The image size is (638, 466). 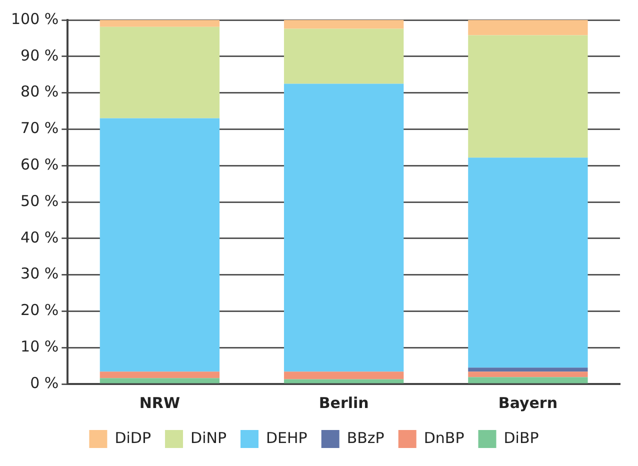 I want to click on legend-label: DiNP, so click(x=208, y=437).